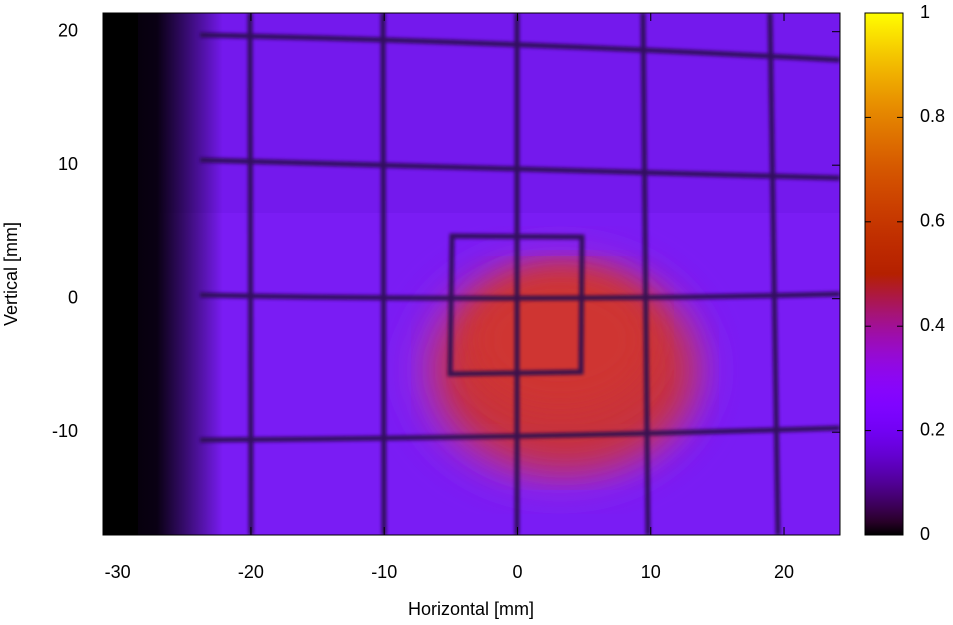  Describe the element at coordinates (925, 534) in the screenshot. I see `colorbar-tick-label: 0` at that location.